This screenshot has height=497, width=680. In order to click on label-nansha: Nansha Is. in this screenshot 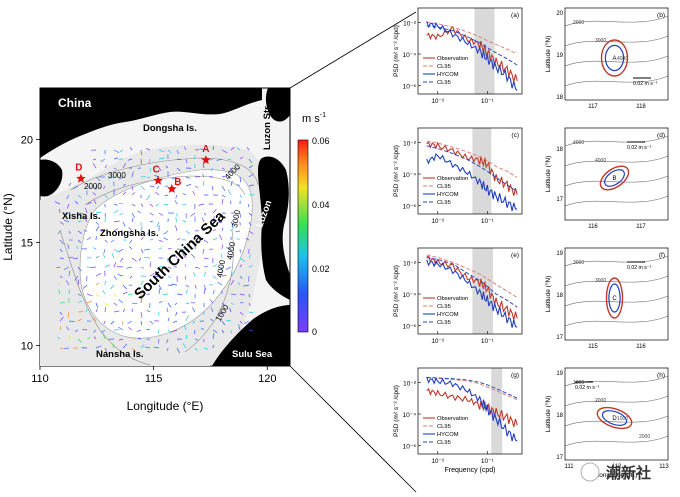, I will do `click(120, 354)`.